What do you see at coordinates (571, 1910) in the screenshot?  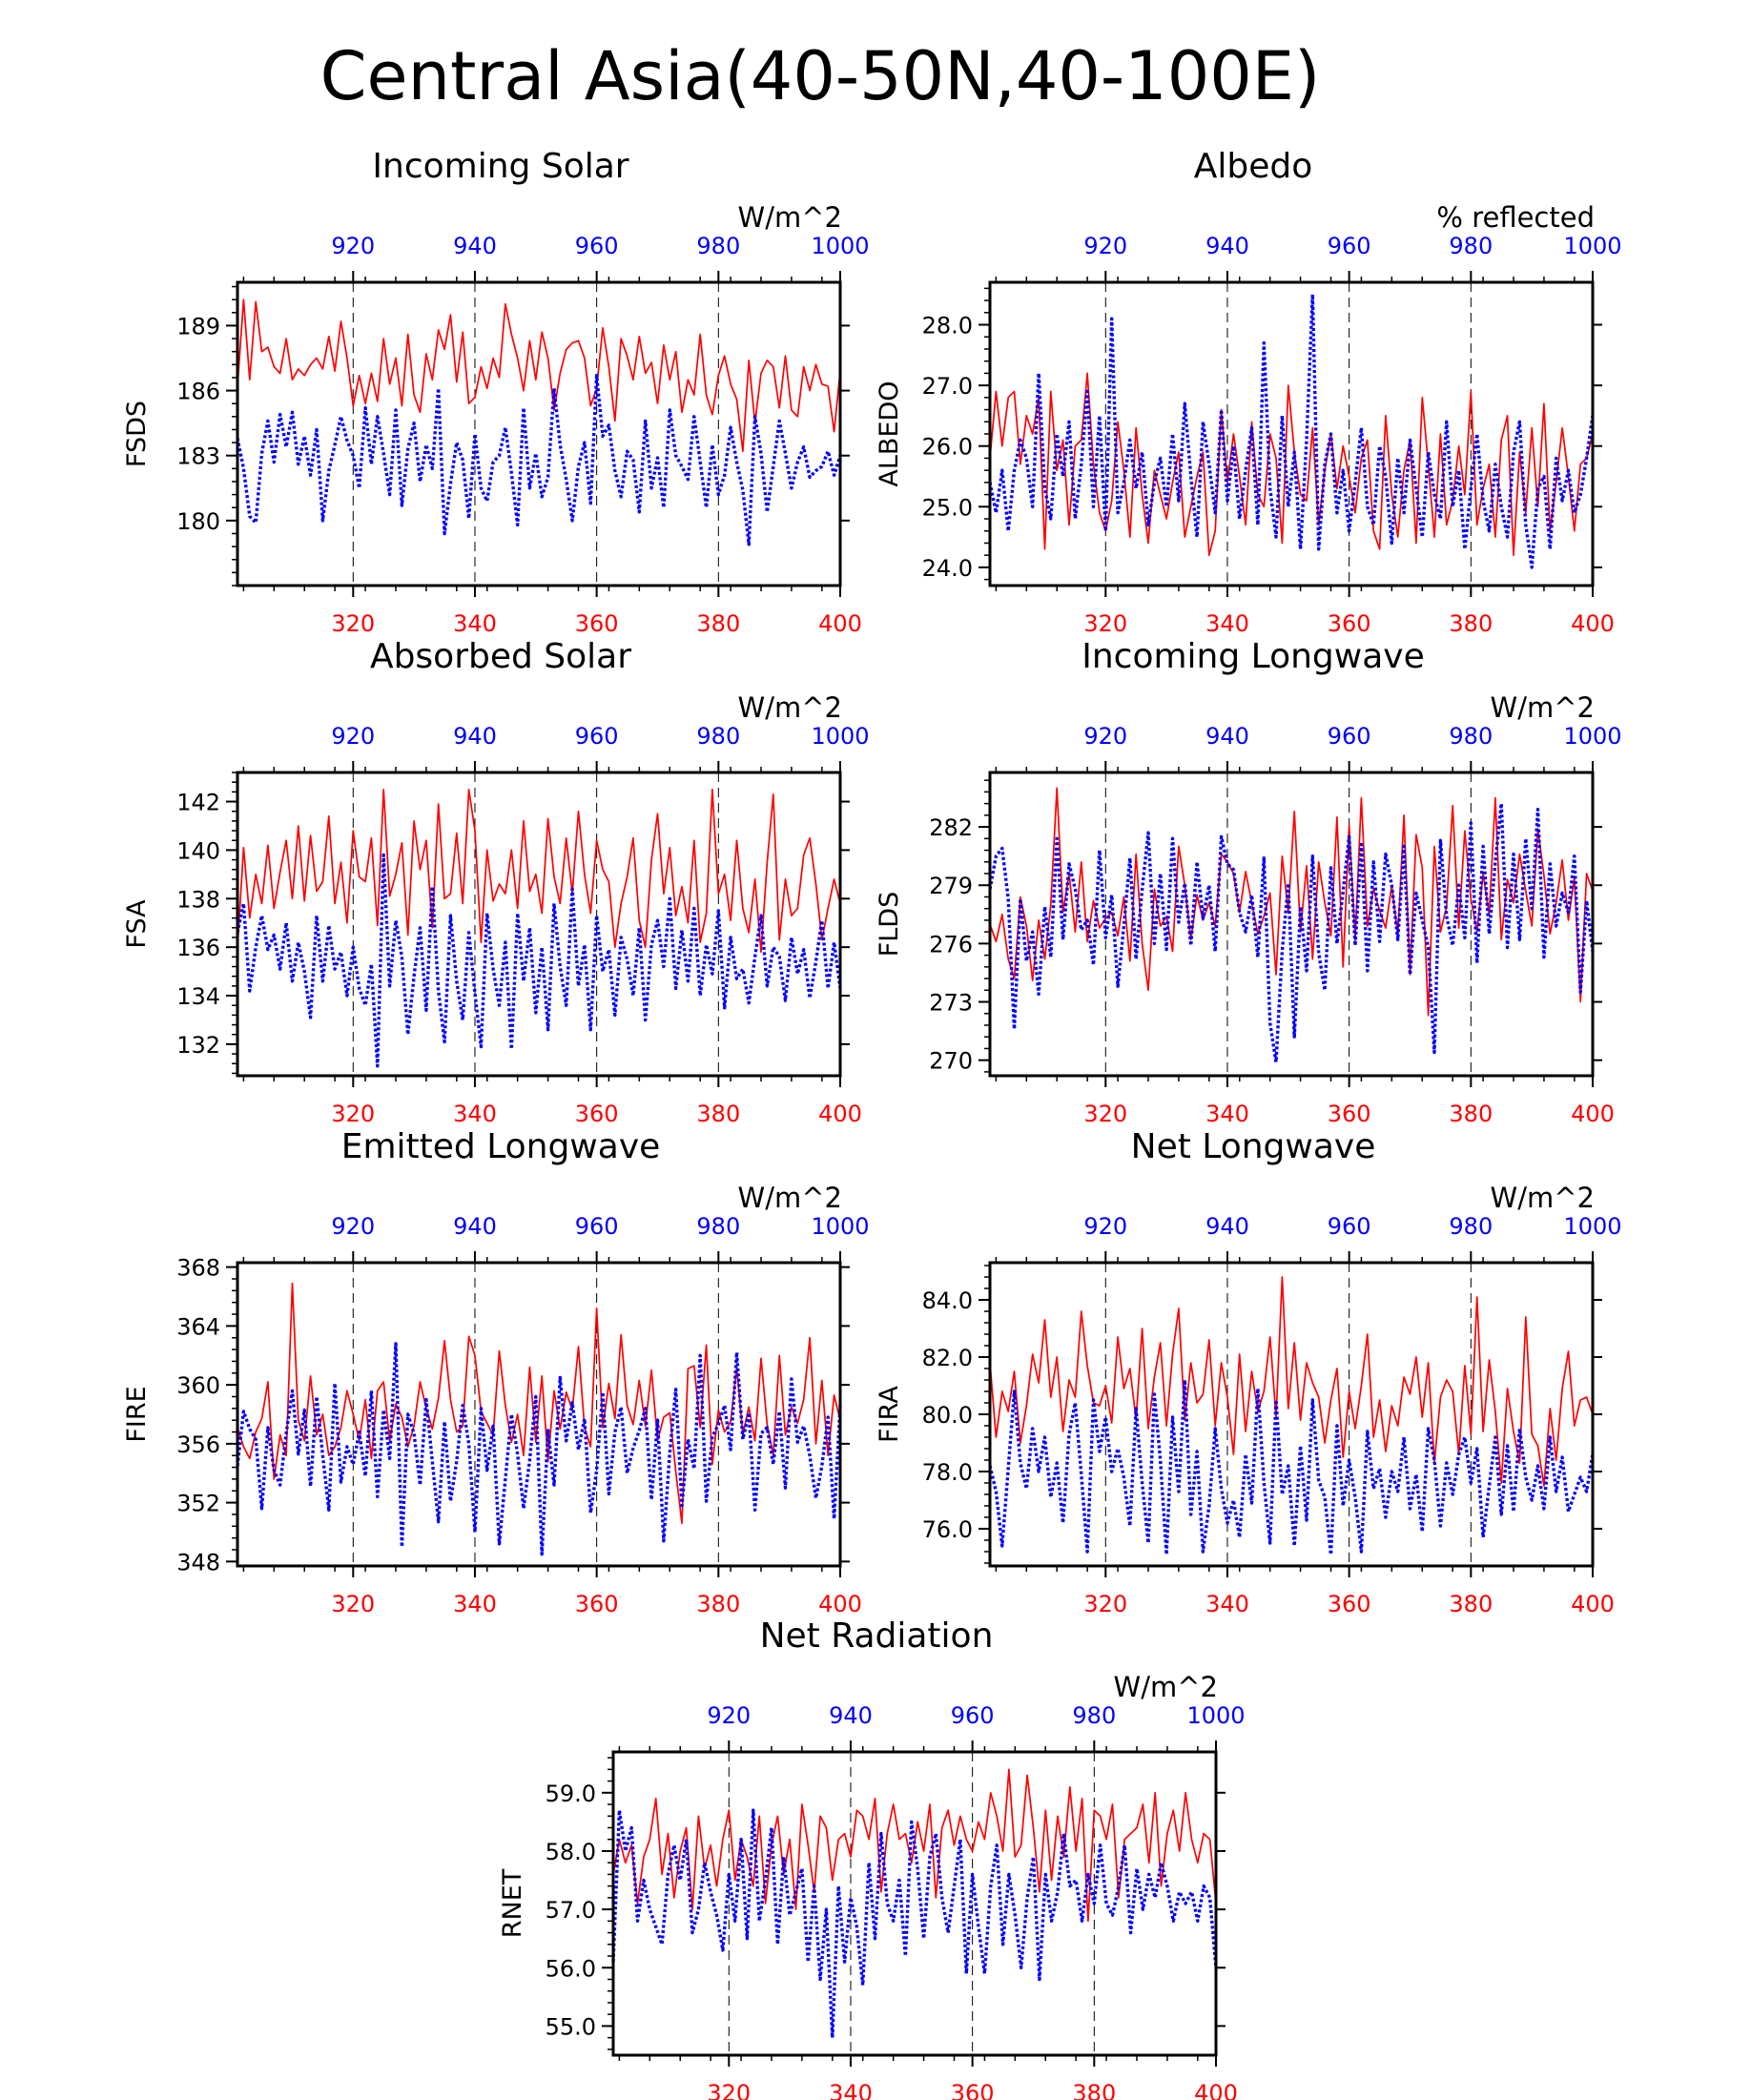 I see `y-tick-label: 57.0` at bounding box center [571, 1910].